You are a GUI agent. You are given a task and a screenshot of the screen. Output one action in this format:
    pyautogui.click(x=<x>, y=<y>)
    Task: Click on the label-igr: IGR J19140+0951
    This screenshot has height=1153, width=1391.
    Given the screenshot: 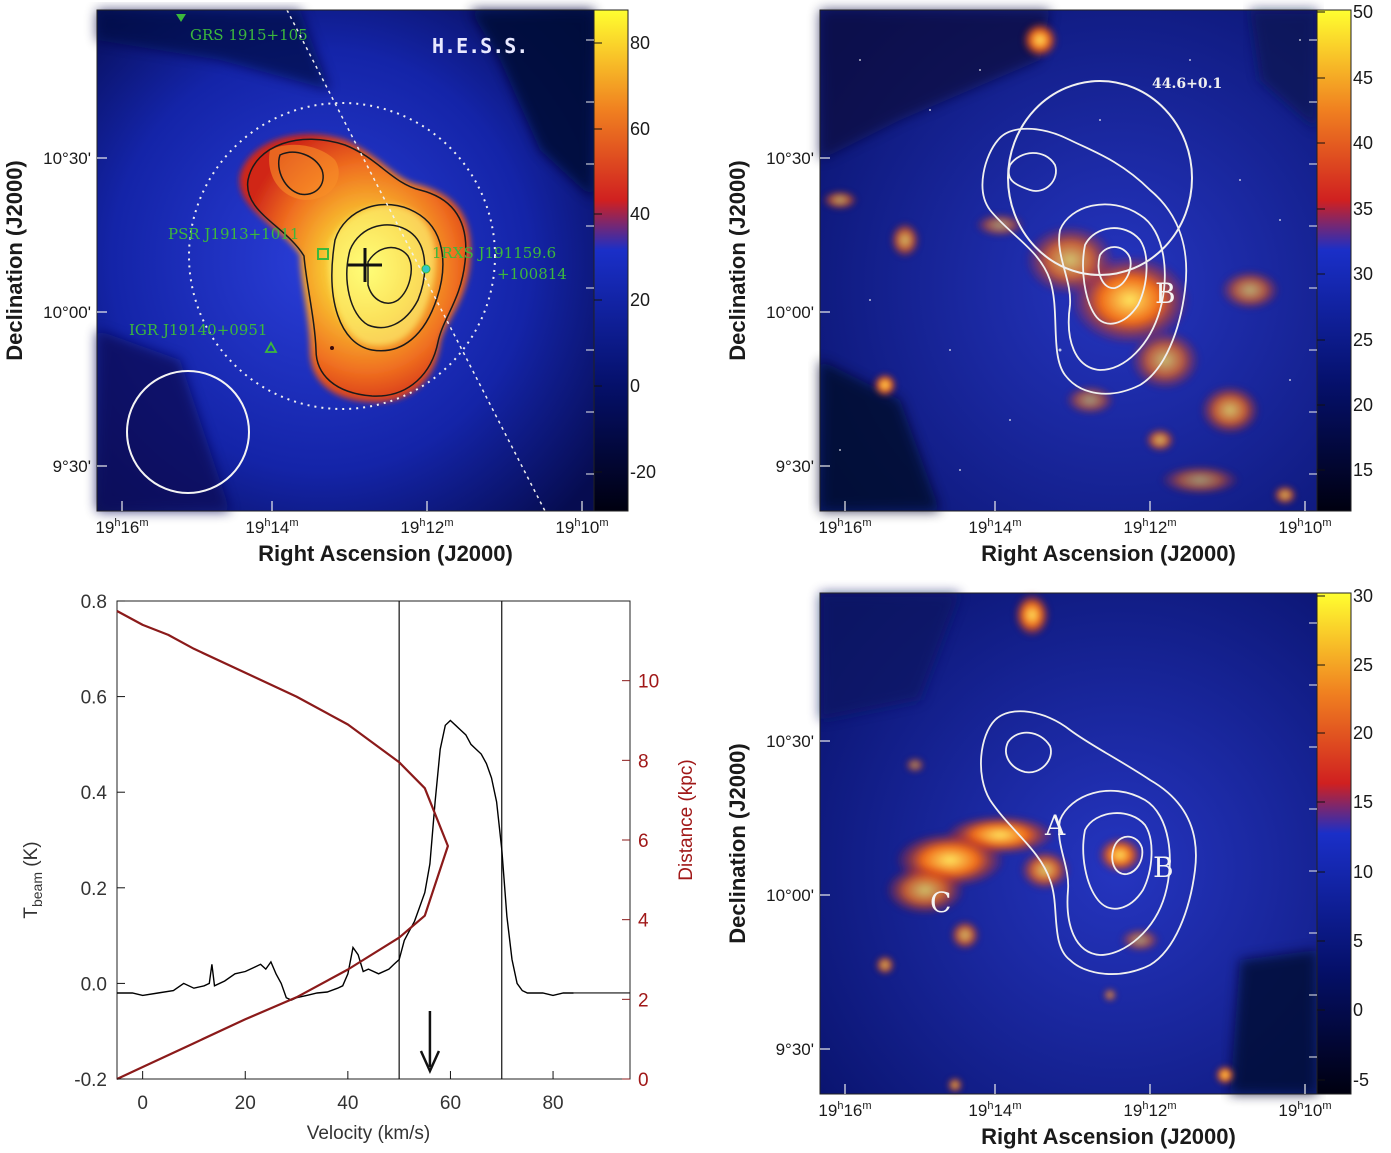 What is the action you would take?
    pyautogui.click(x=198, y=330)
    